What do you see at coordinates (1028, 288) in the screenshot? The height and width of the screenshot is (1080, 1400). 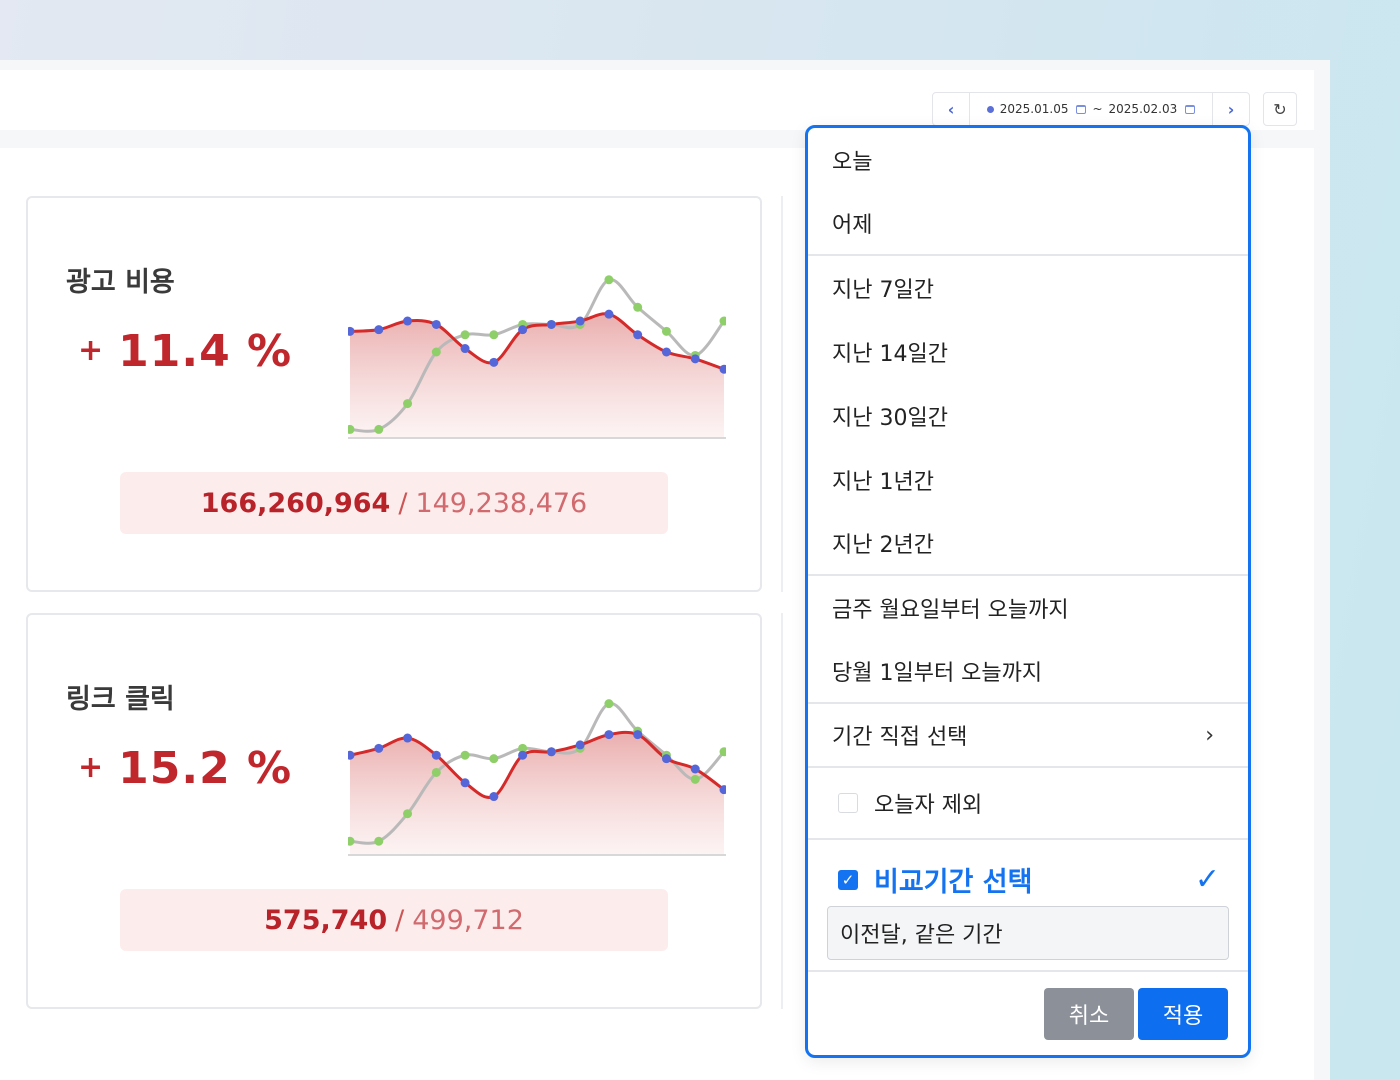 I see `menu-item-last-7-days: 지난 7일간` at bounding box center [1028, 288].